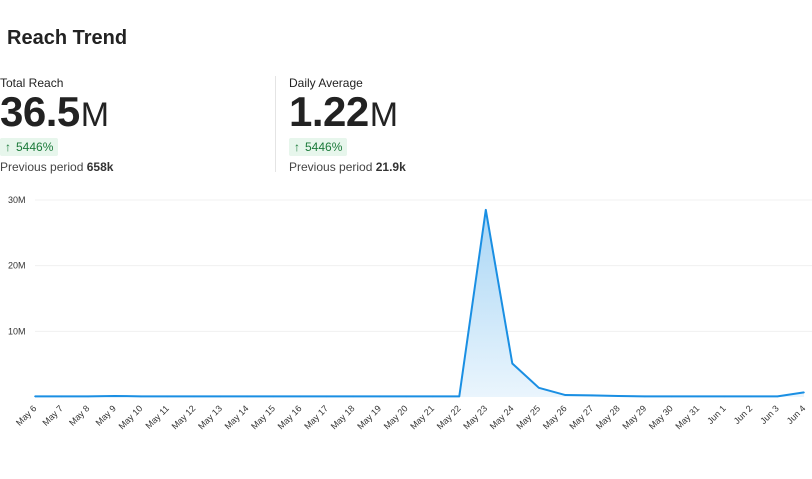  I want to click on x-tick-label: May 7, so click(53, 415).